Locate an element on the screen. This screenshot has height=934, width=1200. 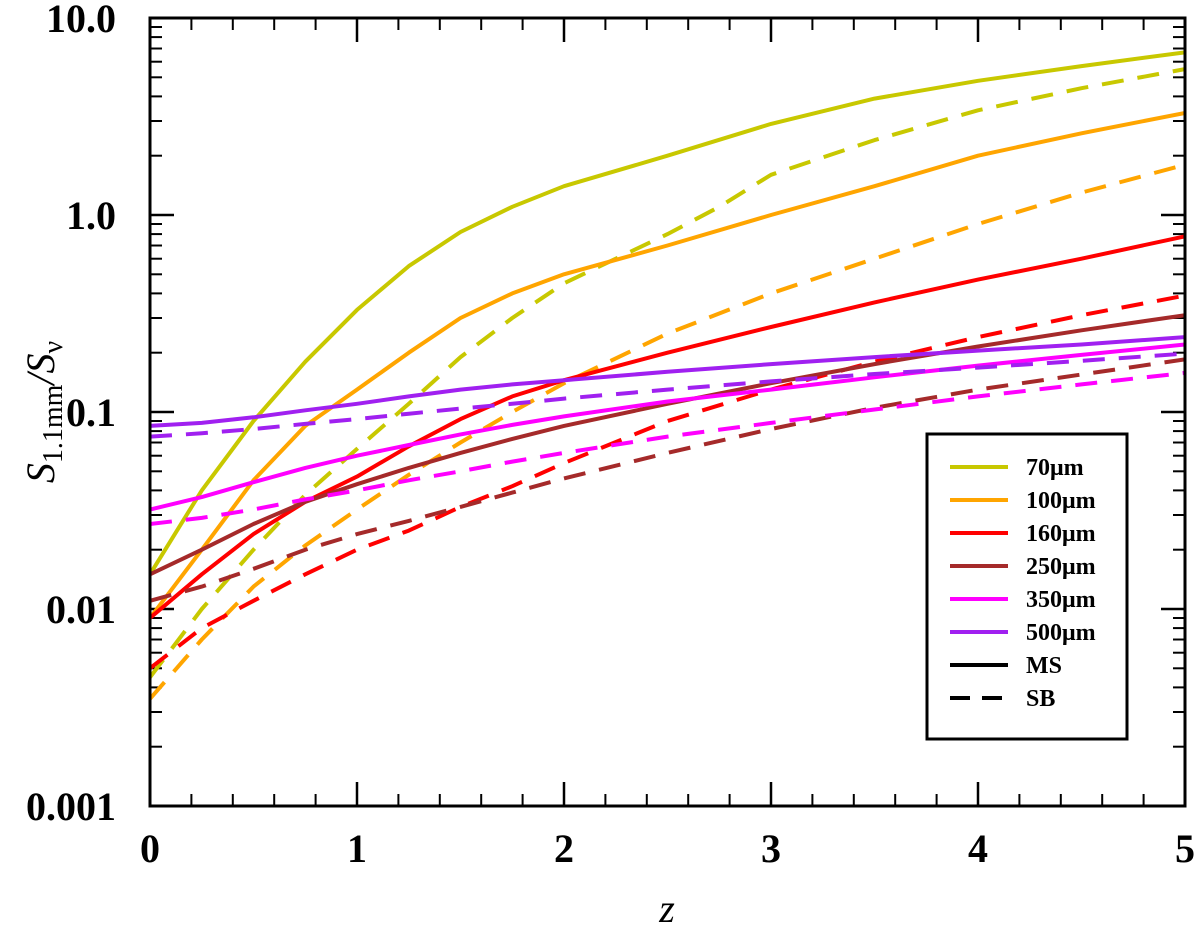
x-tick-label: 0 is located at coordinates (150, 848).